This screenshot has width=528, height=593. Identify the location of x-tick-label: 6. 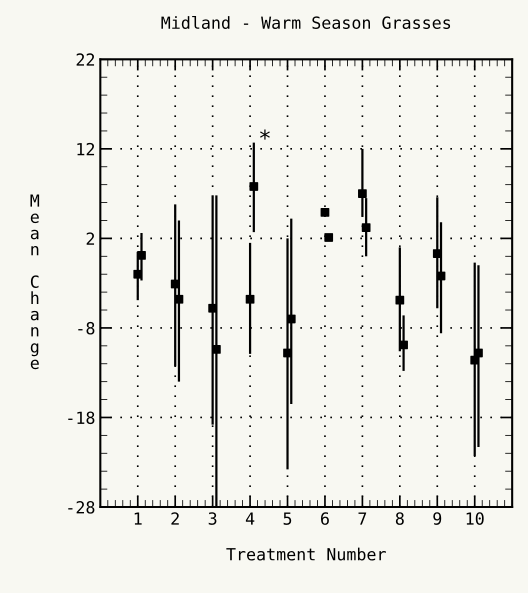
(325, 518).